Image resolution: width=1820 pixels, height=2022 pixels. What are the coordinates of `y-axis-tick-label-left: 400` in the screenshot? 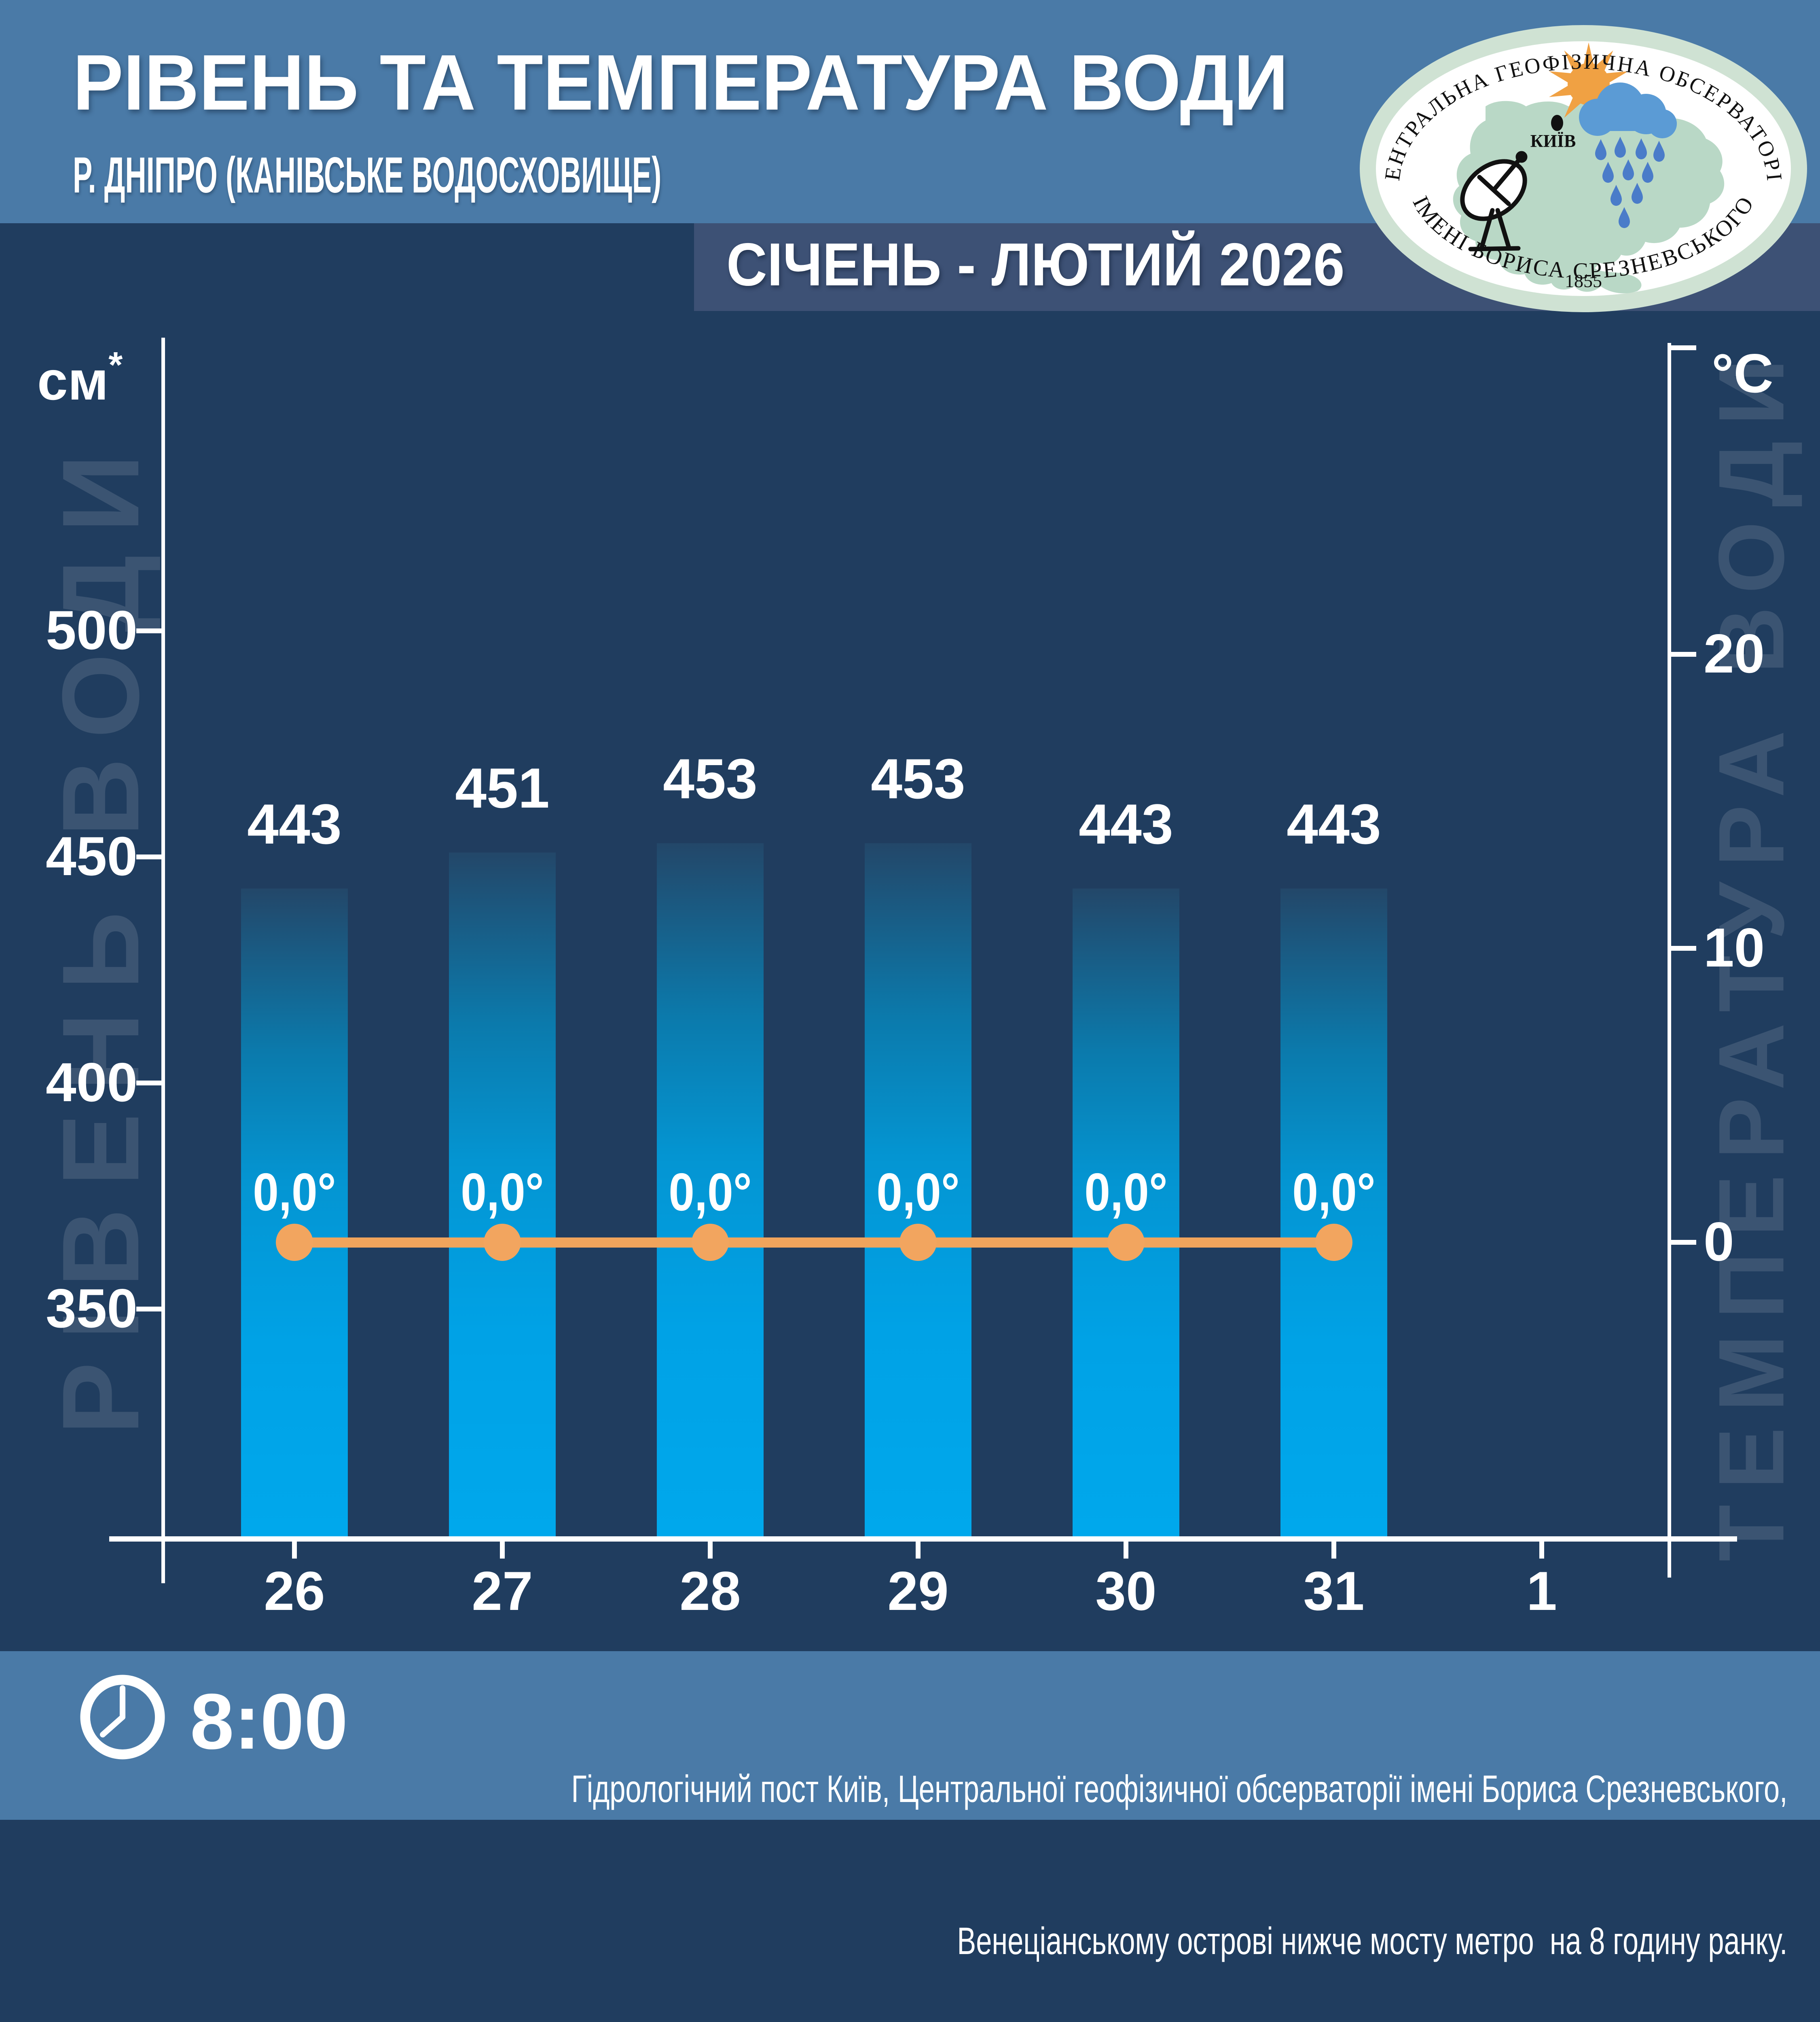 It's located at (92, 1082).